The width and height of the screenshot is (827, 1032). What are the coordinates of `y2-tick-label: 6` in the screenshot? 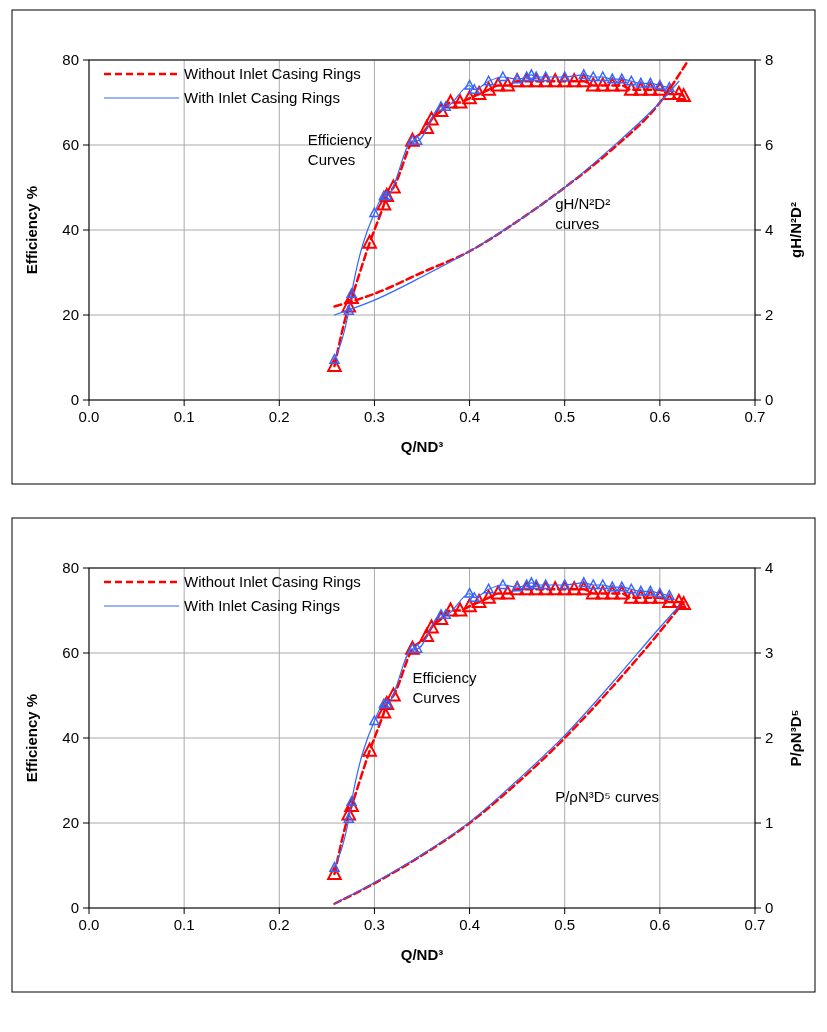 It's located at (769, 145).